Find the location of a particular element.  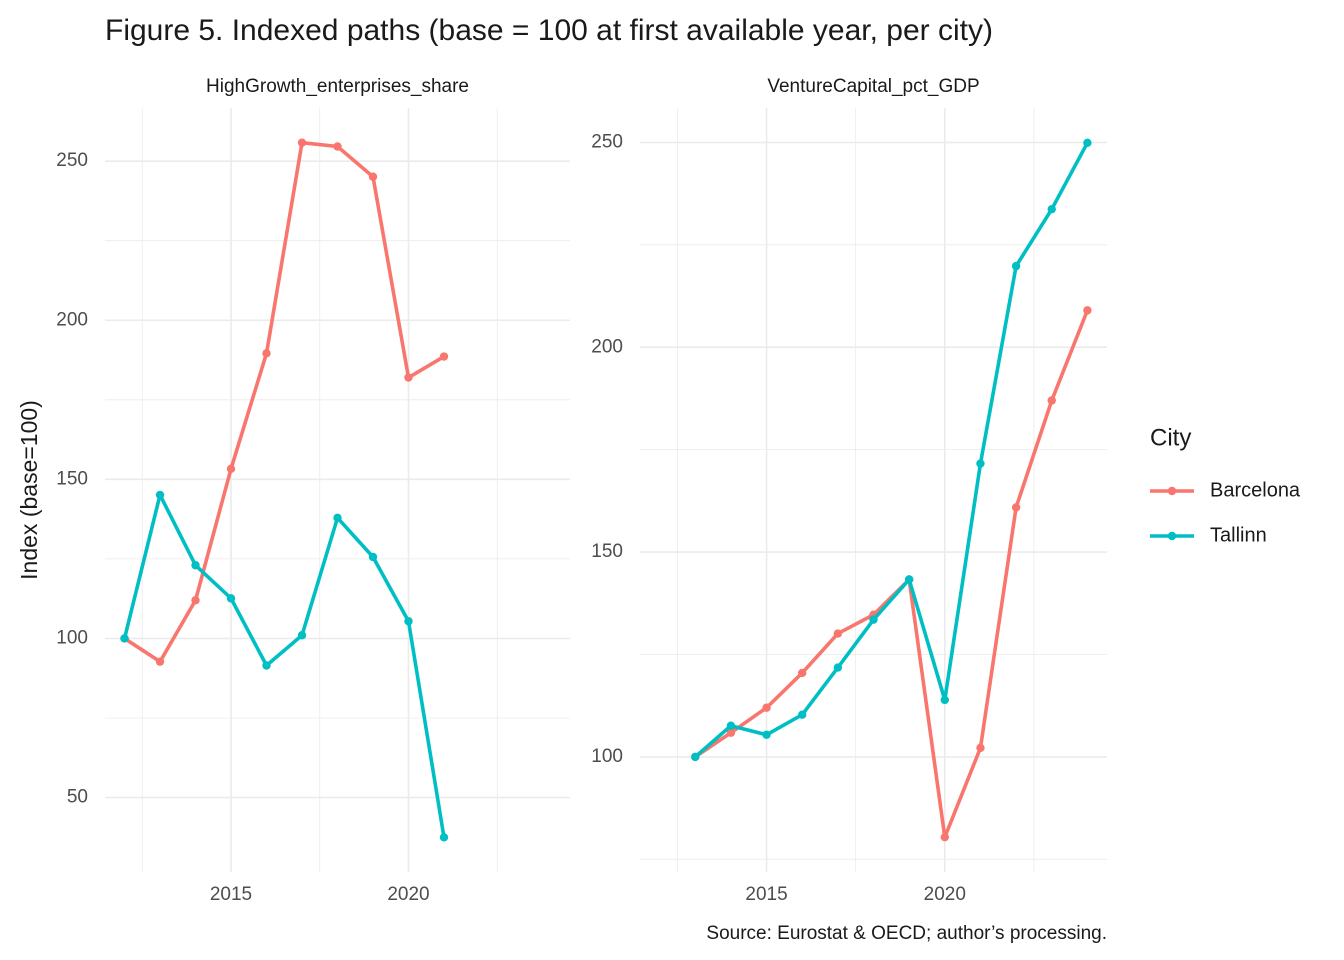

y-axis-label: Index (base=100) is located at coordinates (29, 490).